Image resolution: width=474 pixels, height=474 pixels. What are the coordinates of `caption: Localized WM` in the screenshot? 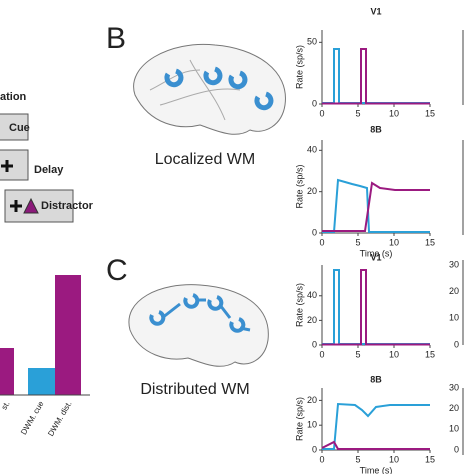 It's located at (205, 159).